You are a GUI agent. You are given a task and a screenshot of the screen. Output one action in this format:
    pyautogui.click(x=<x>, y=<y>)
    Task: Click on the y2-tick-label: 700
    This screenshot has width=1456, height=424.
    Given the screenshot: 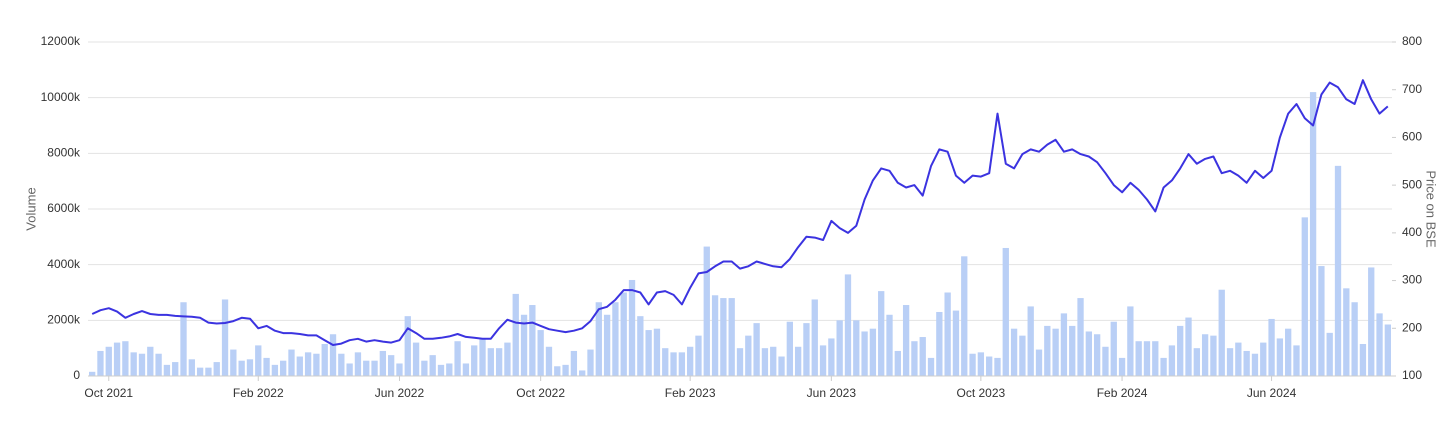 What is the action you would take?
    pyautogui.click(x=1412, y=89)
    